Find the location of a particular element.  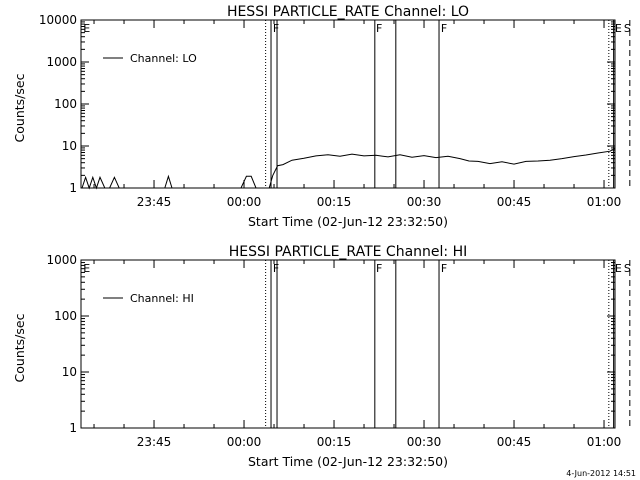

legend-label: Channel: LO is located at coordinates (163, 58).